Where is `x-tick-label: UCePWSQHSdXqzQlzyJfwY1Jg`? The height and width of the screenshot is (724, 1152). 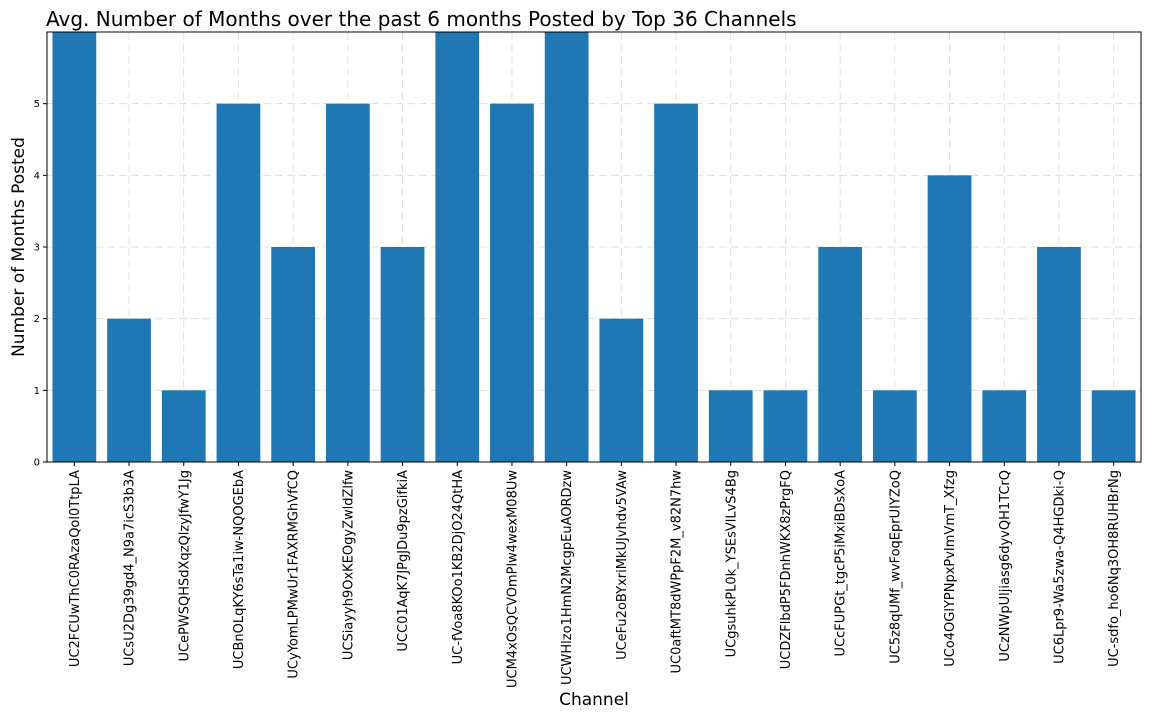 x-tick-label: UCePWSQHSdXqzQlzyJfwY1Jg is located at coordinates (184, 566).